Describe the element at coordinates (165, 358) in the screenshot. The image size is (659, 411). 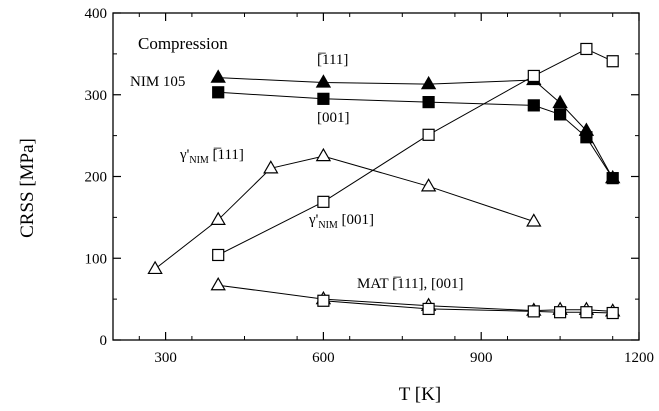
I see `x-tick-label: 300` at that location.